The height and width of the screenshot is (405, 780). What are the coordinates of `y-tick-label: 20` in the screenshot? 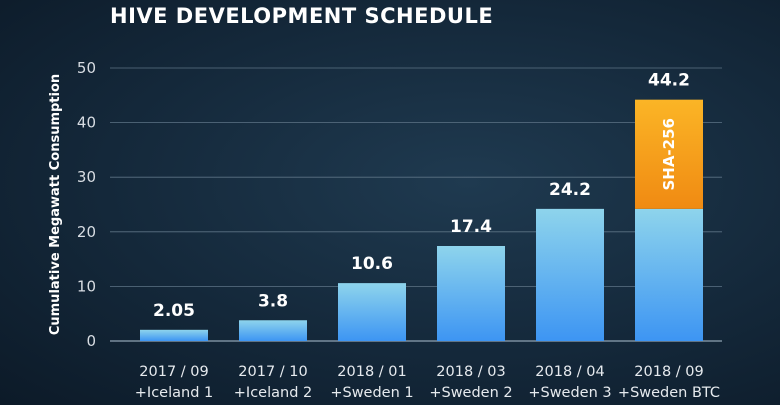 It's located at (86, 232).